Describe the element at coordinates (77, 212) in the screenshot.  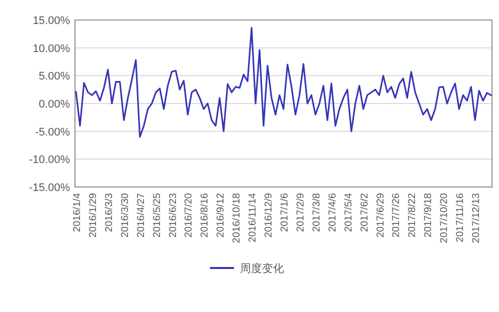
I see `x-tick-label: 2016/1/4` at that location.